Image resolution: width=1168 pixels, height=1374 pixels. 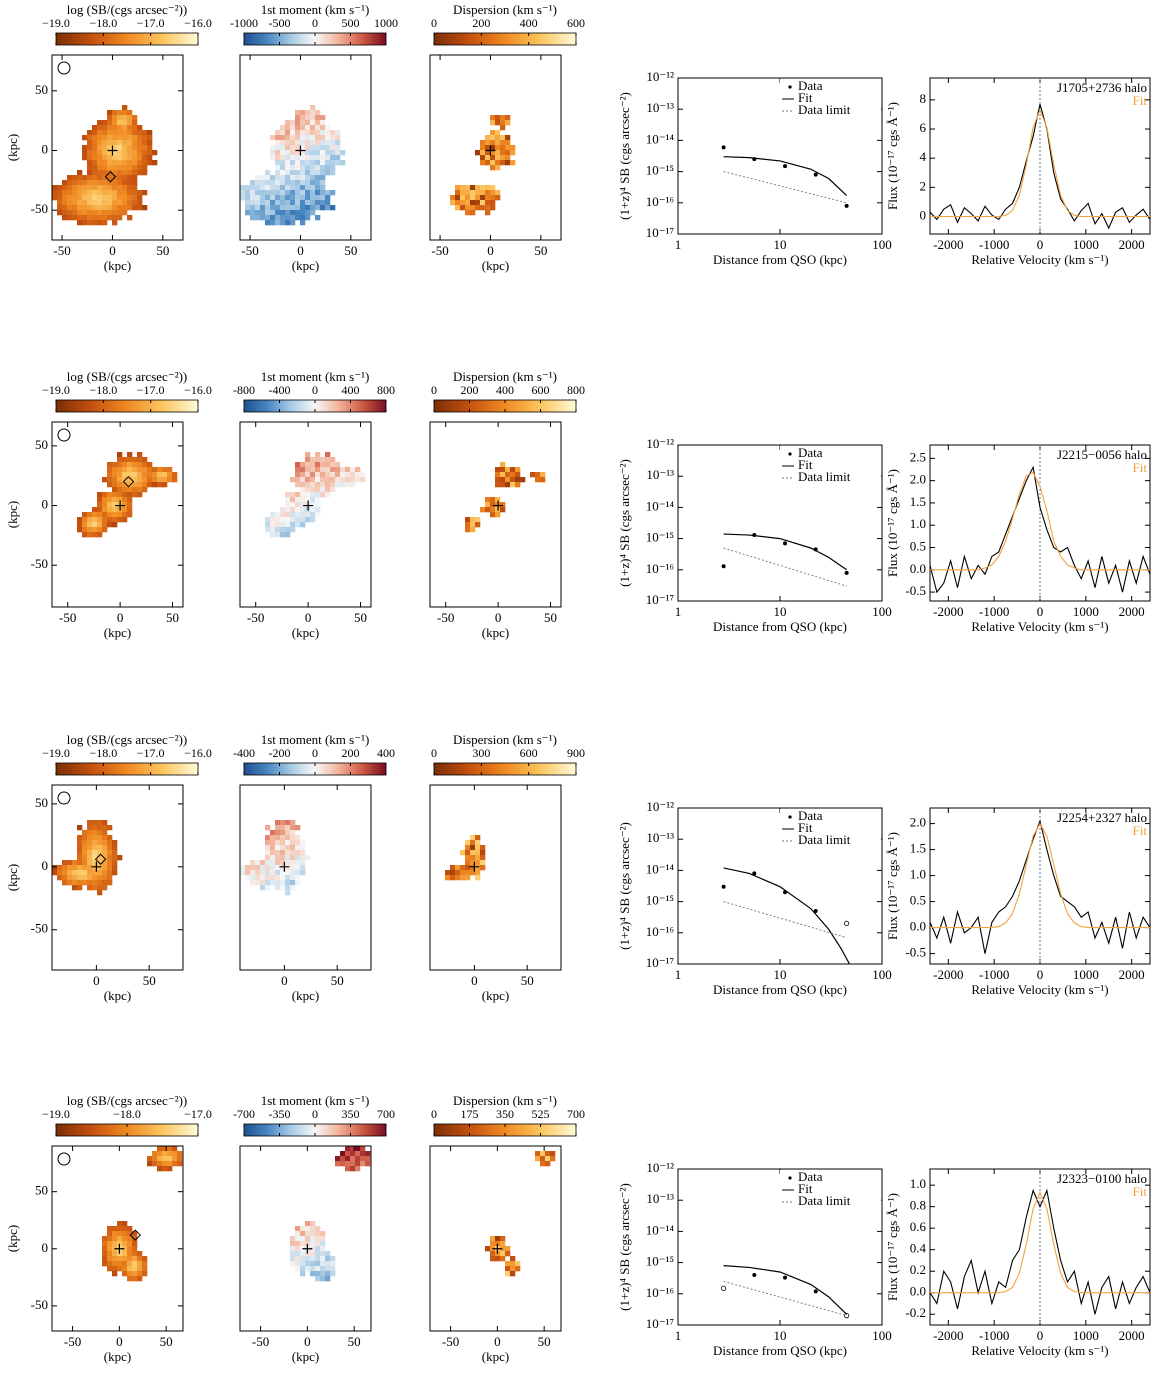 I want to click on y-tick-label: 0.2, so click(x=918, y=1269).